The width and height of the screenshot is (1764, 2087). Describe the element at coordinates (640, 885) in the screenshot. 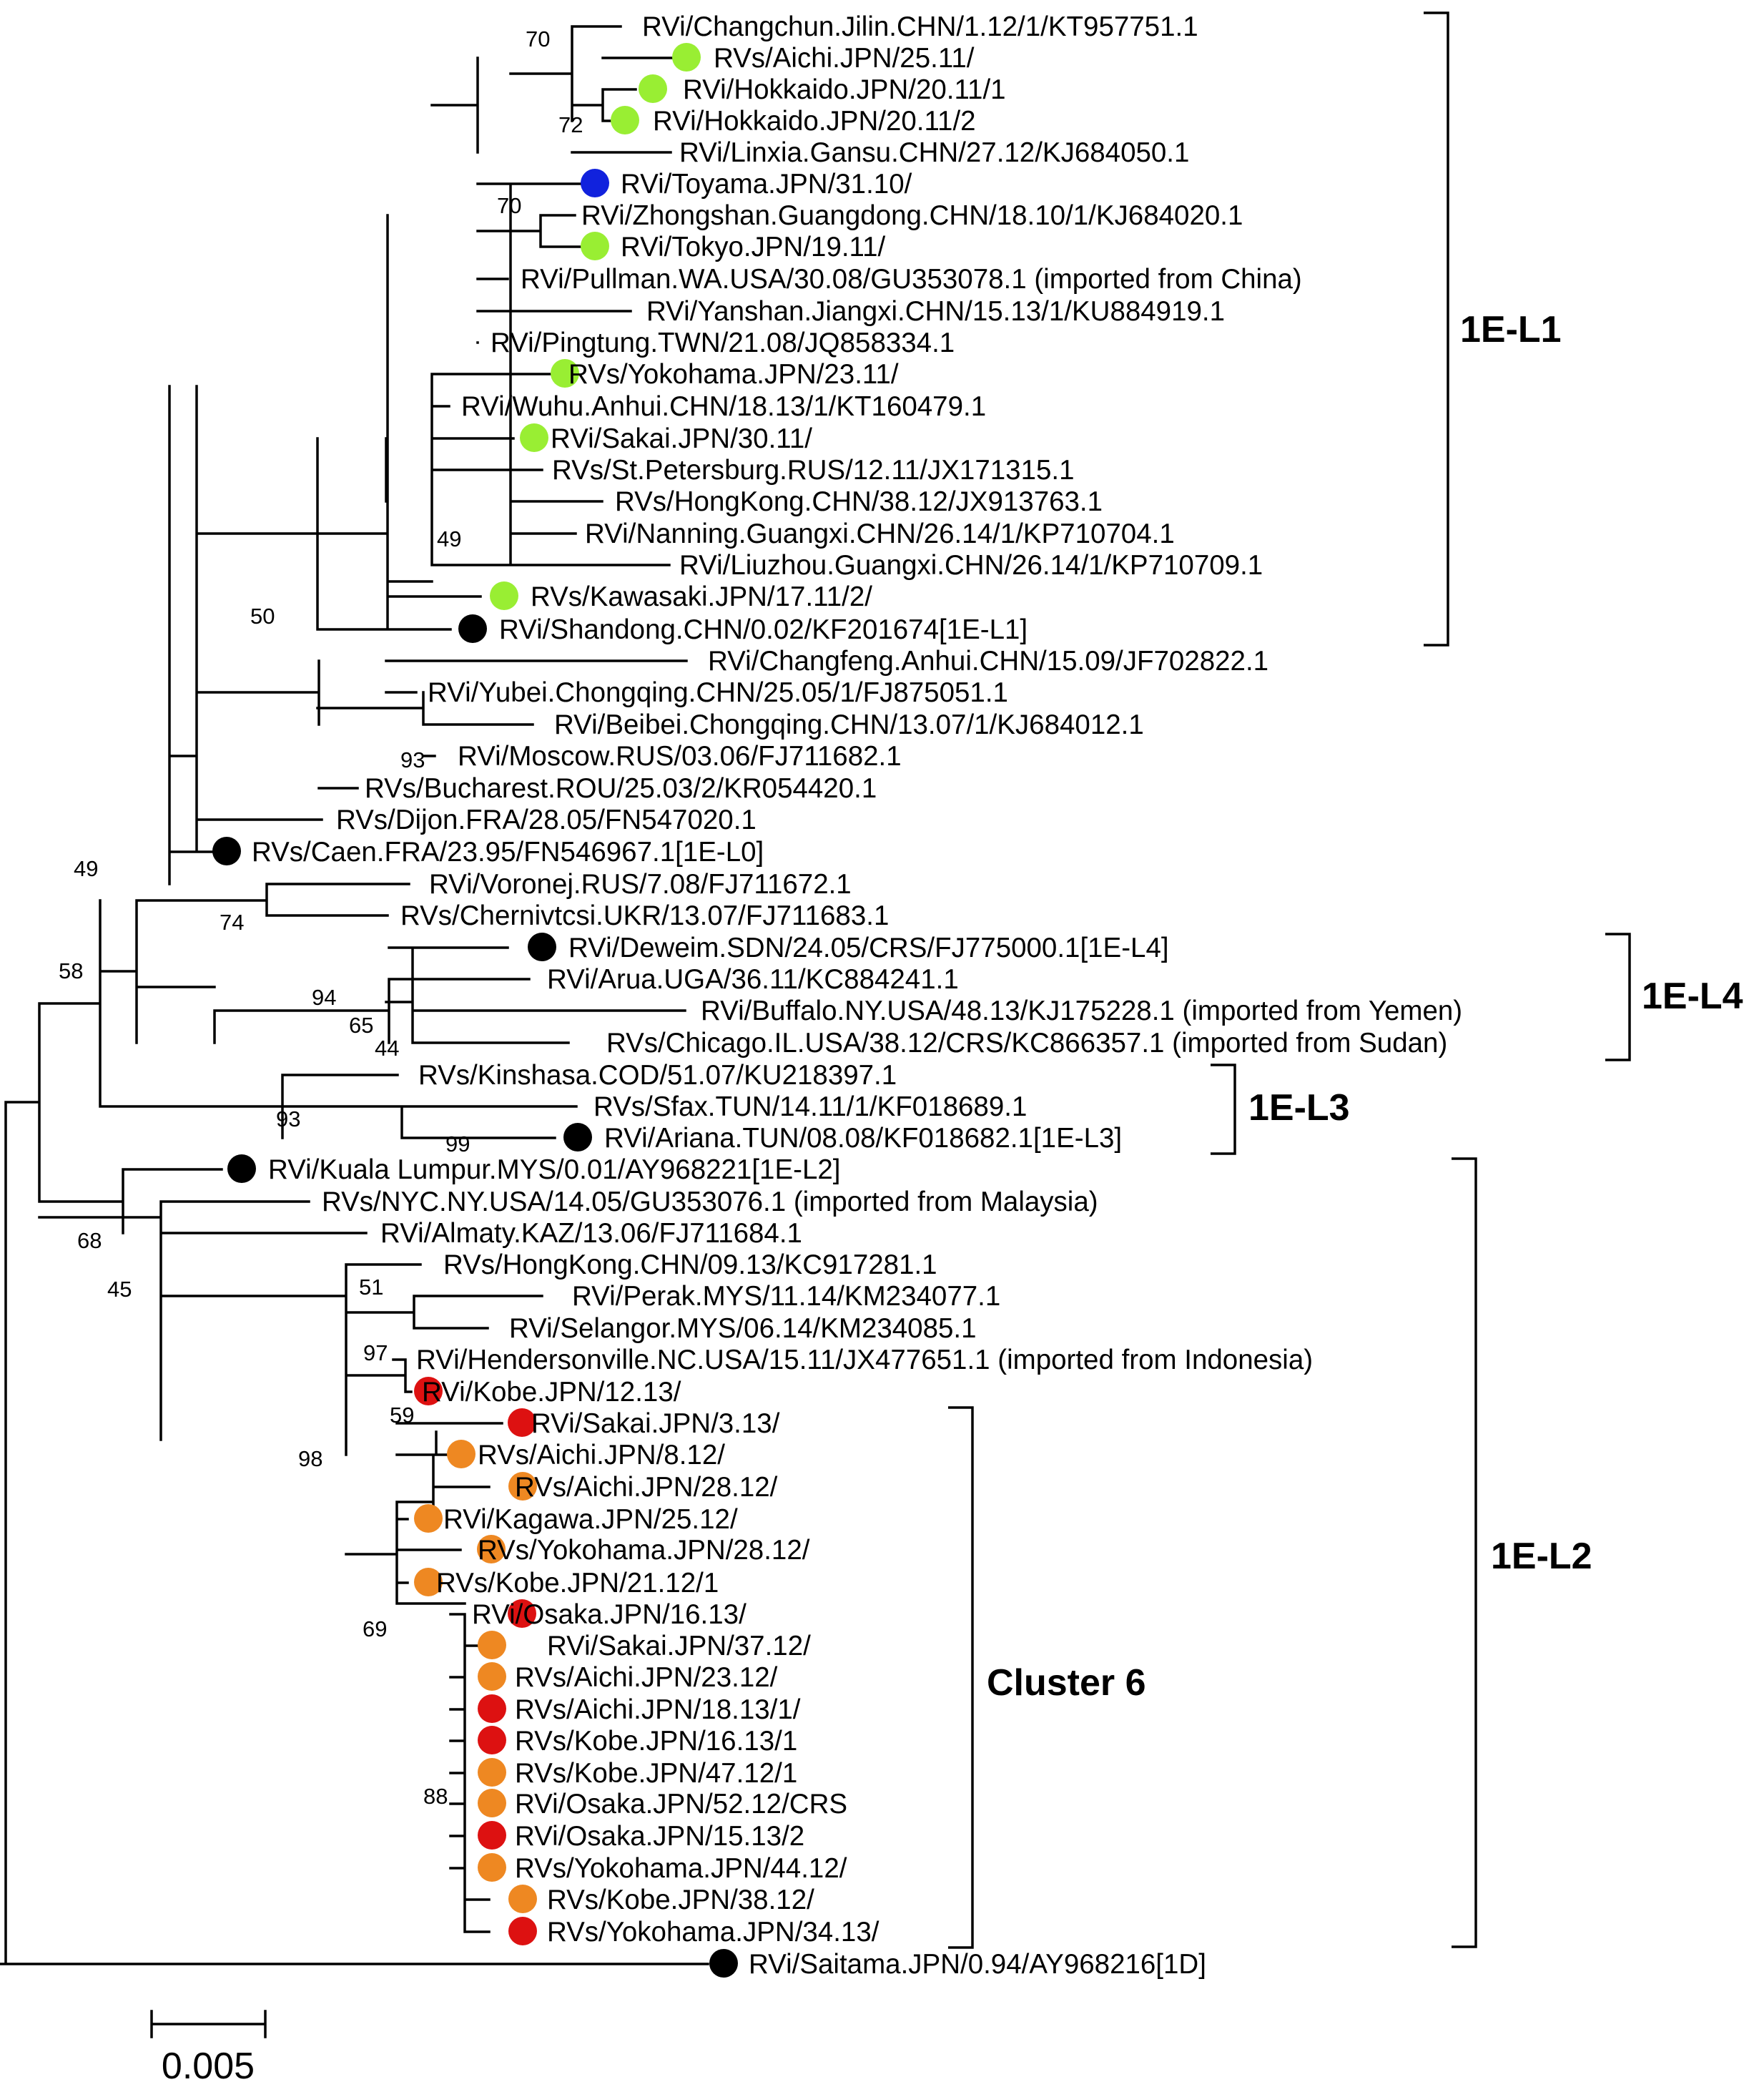

I see `leaf-label: RVi/Voronej.RUS/7.08/FJ711672.1` at that location.